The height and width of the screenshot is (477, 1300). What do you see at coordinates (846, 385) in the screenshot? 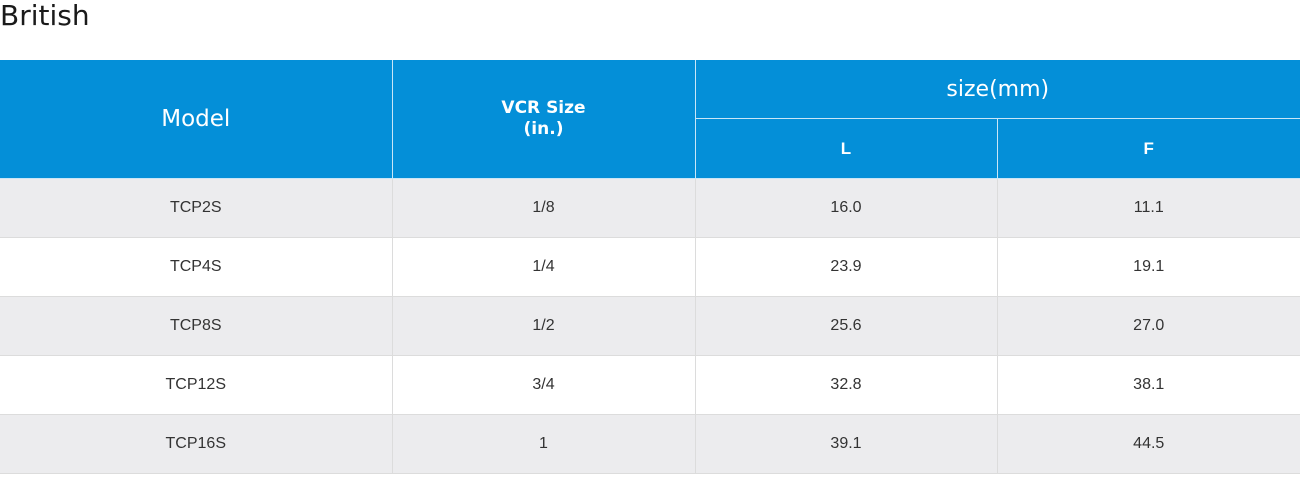
I see `cell-l: 32.8` at bounding box center [846, 385].